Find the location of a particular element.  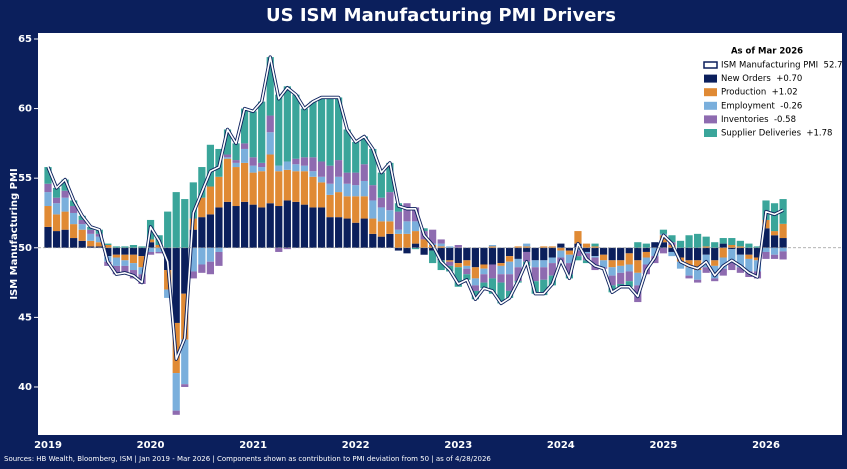

x-tick-label: 2019 is located at coordinates (48, 445).